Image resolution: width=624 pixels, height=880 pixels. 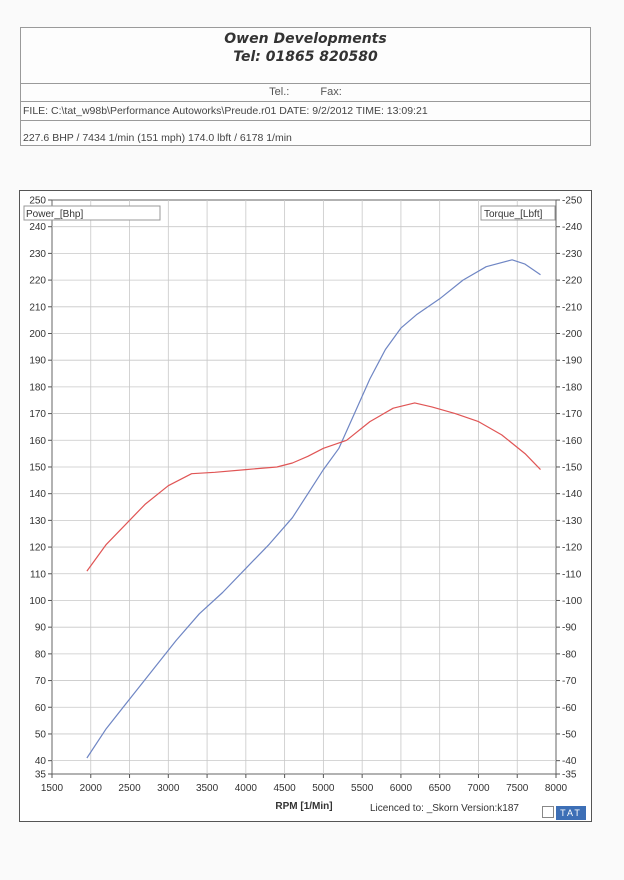 What do you see at coordinates (572, 334) in the screenshot?
I see `y-tick-label-right: -200` at bounding box center [572, 334].